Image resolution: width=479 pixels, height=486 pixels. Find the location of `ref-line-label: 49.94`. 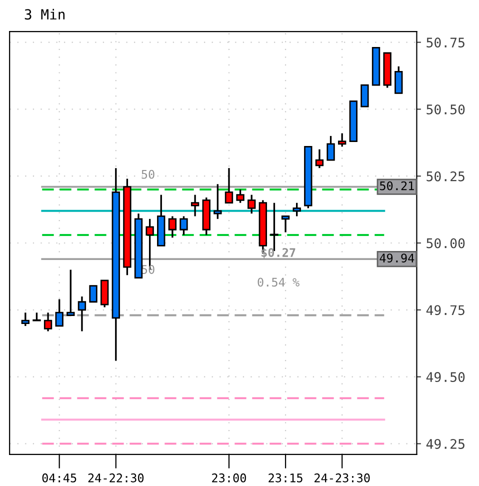

ref-line-label: 49.94 is located at coordinates (397, 258).